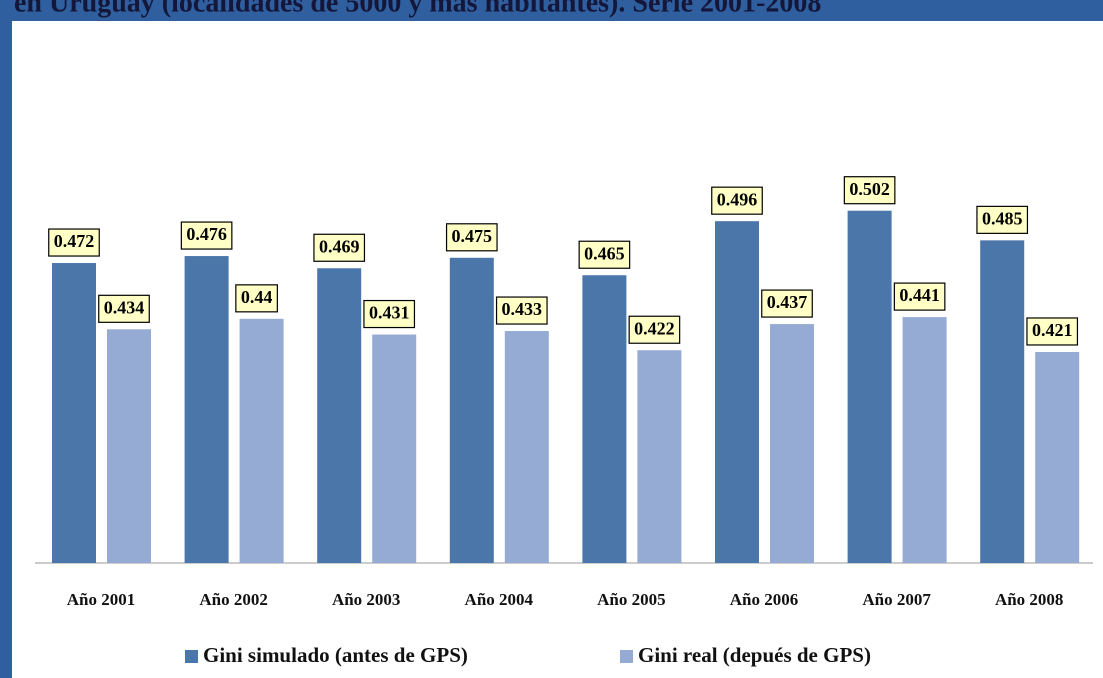 The width and height of the screenshot is (1103, 678). I want to click on legend-label: Gini simulado (antes de GPS), so click(335, 655).